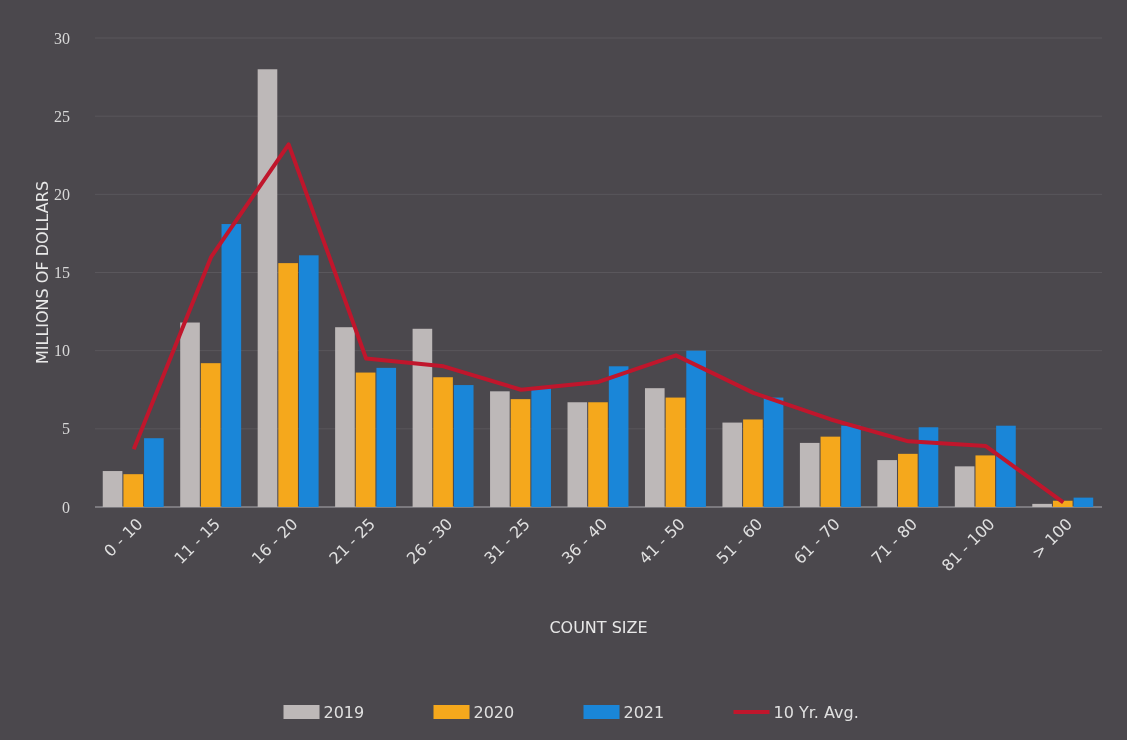  I want to click on x-tick-label: 41 - 50, so click(662, 541).